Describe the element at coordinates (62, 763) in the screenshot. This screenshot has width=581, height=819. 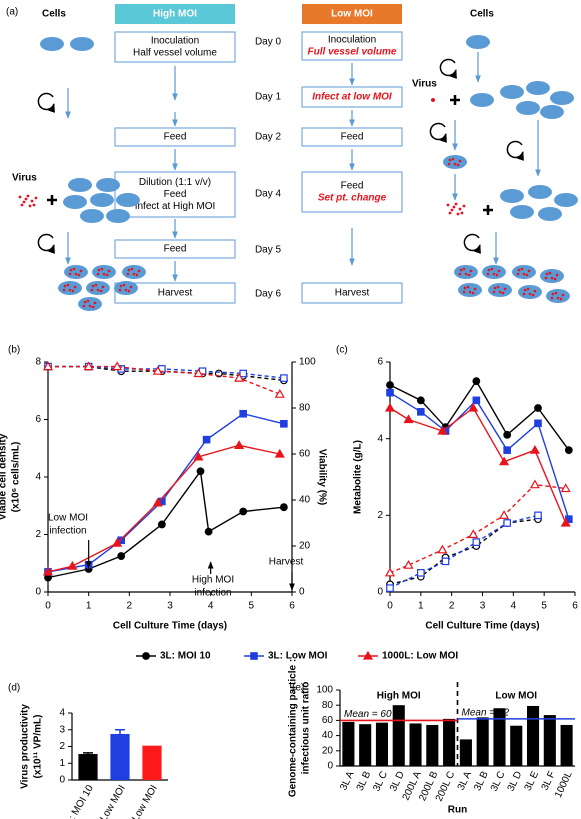
I see `tick-label: 1` at that location.